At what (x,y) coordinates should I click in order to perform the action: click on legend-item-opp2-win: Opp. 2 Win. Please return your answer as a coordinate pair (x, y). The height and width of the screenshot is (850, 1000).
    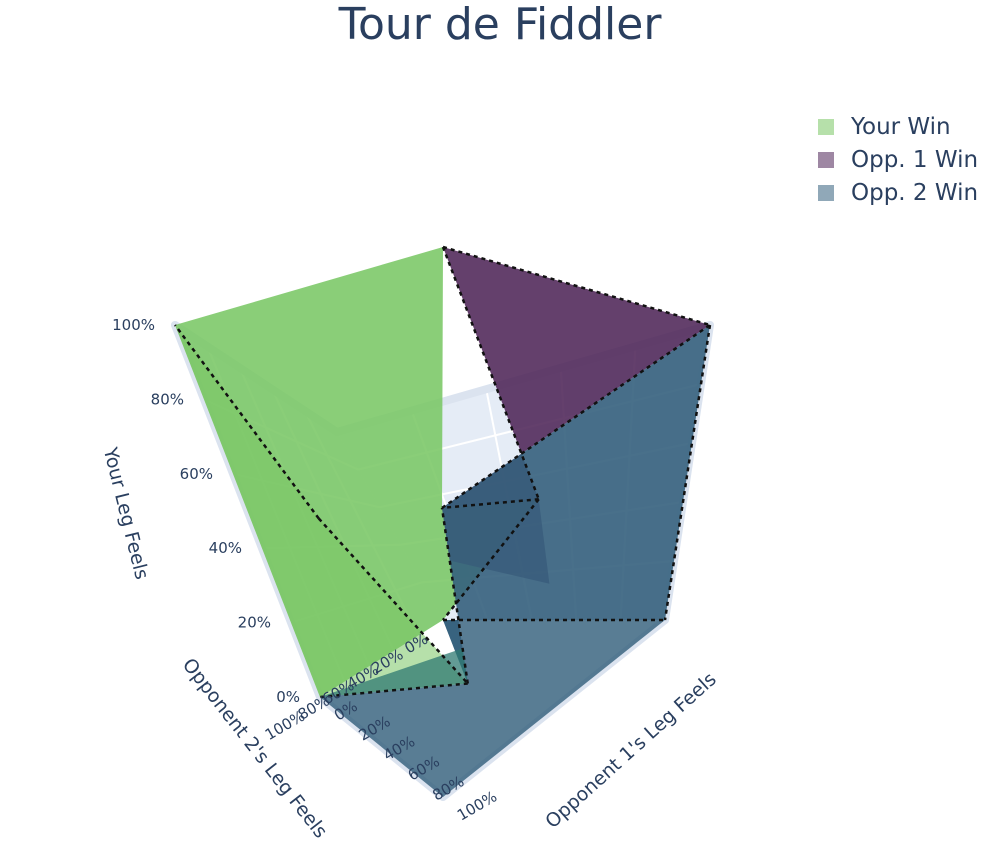
    Looking at the image, I should click on (898, 192).